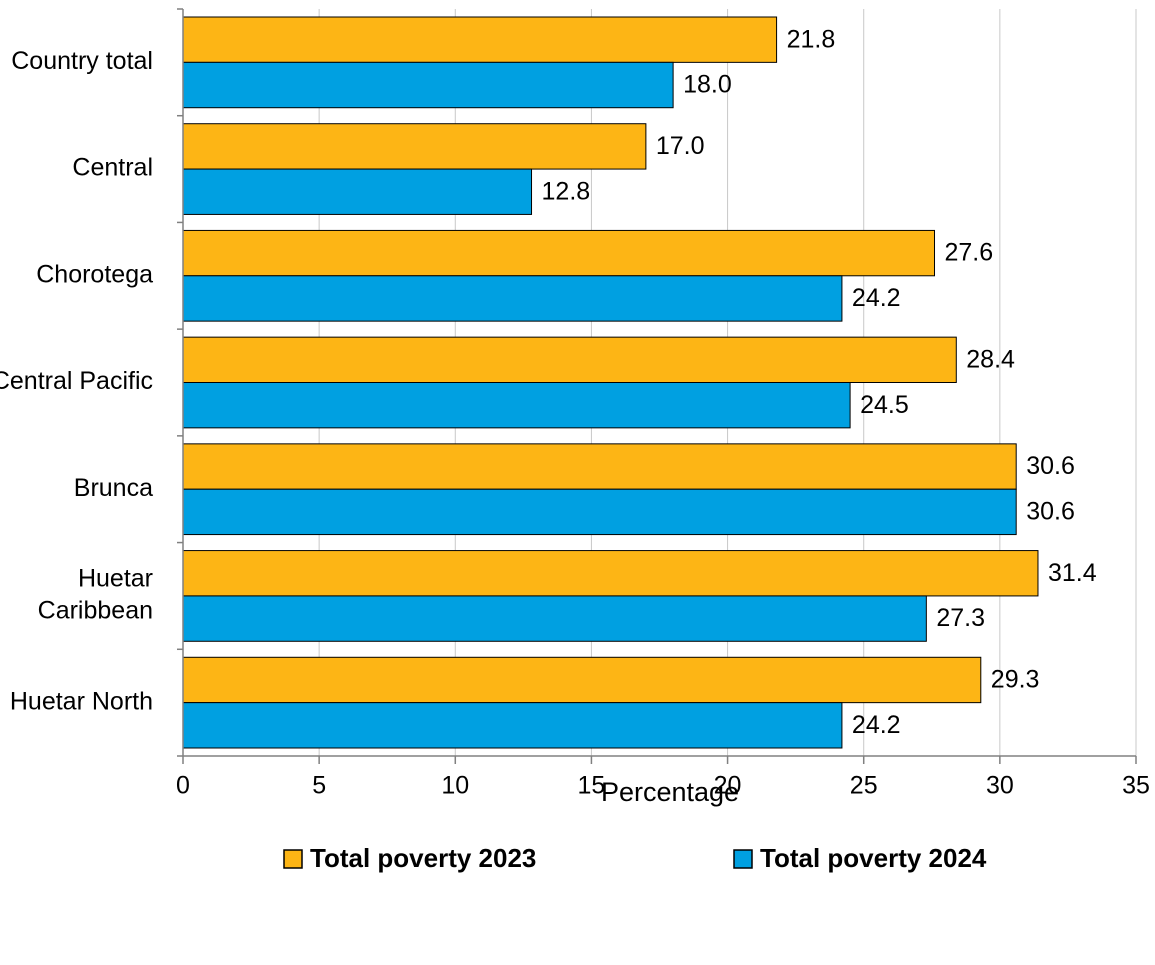 This screenshot has width=1155, height=965. Describe the element at coordinates (516, 405) in the screenshot. I see `bar-central-pacific-2024` at that location.